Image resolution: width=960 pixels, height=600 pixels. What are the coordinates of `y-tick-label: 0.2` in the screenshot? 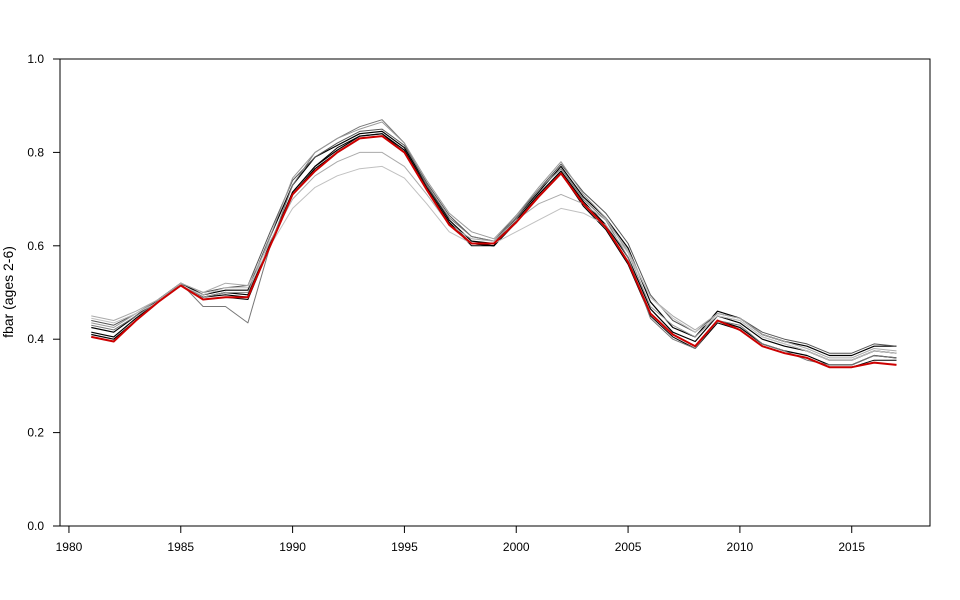 It's located at (35, 433).